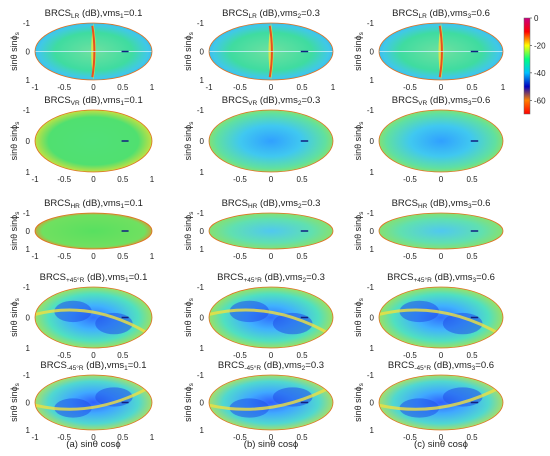  I want to click on panel-title-1-0: BRCSVR (dB),vms1=0.1, so click(93, 101).